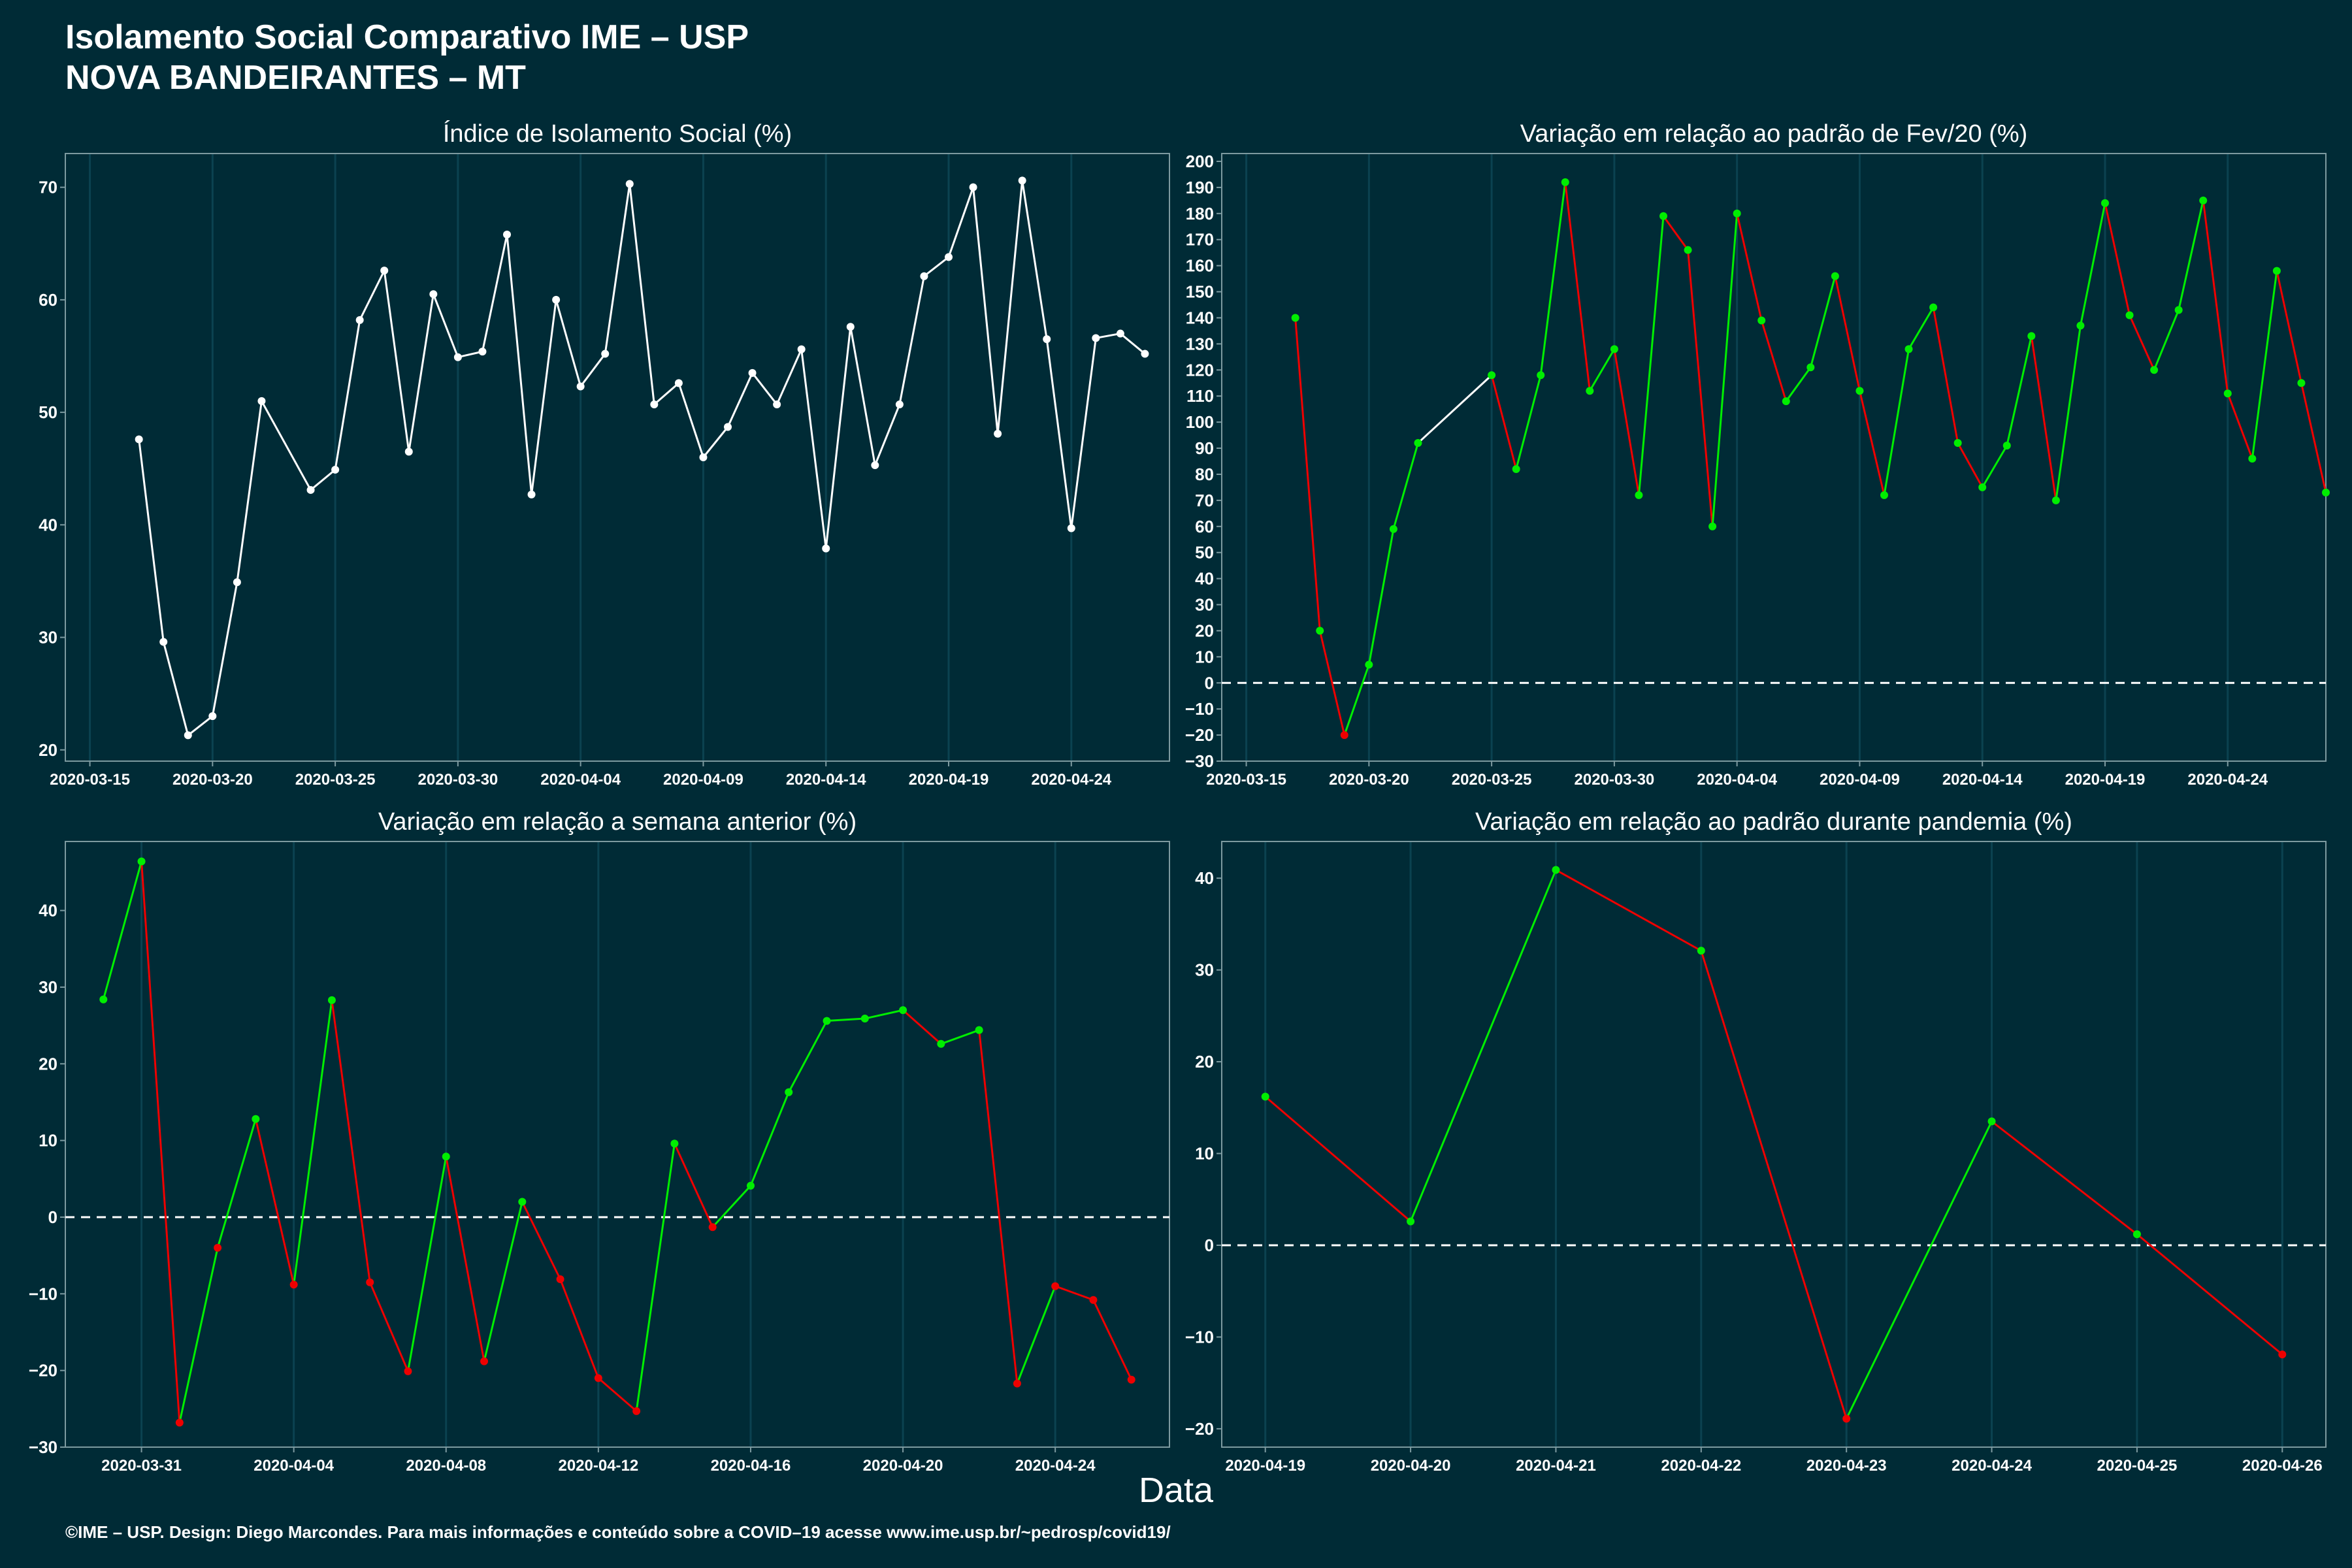 Image resolution: width=2352 pixels, height=1568 pixels. I want to click on x-tick-label: 2020-03-15, so click(90, 780).